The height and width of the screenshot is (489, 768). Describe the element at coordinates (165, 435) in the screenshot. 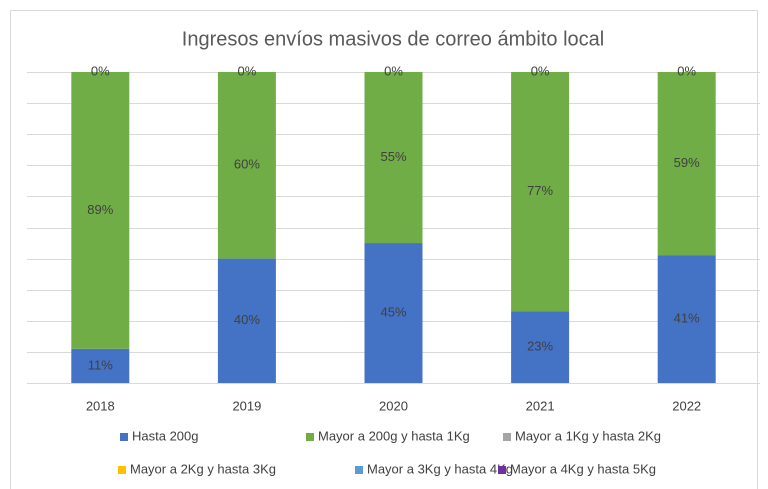

I see `legend-label: Hasta 200g` at that location.